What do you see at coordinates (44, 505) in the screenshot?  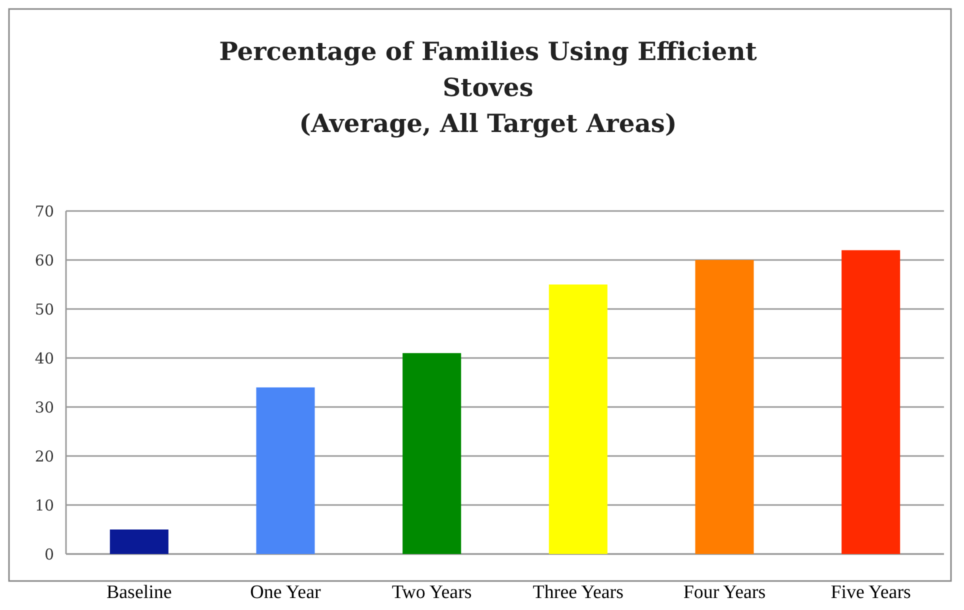 I see `y-tick-label: 10` at bounding box center [44, 505].